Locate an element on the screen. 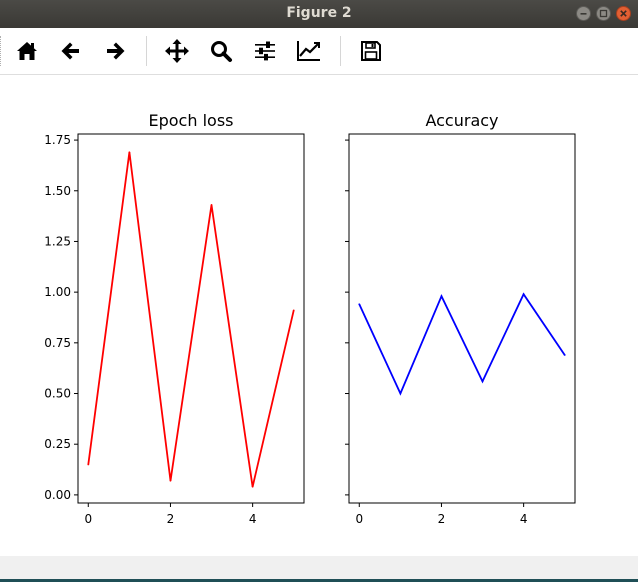  minimize-icon is located at coordinates (583, 14).